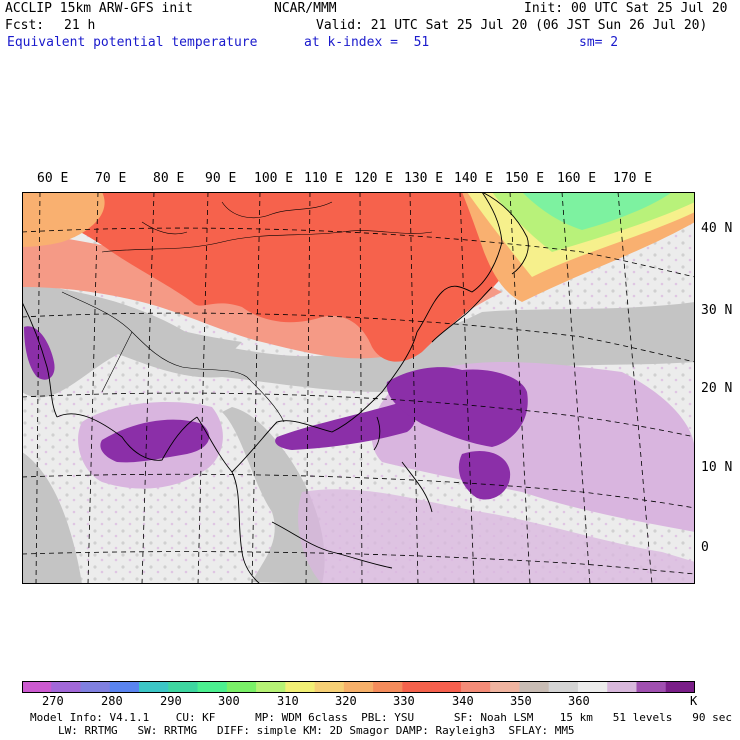 The image size is (740, 740). Describe the element at coordinates (52, 518) in the screenshot. I see `grey-region-southwest` at that location.